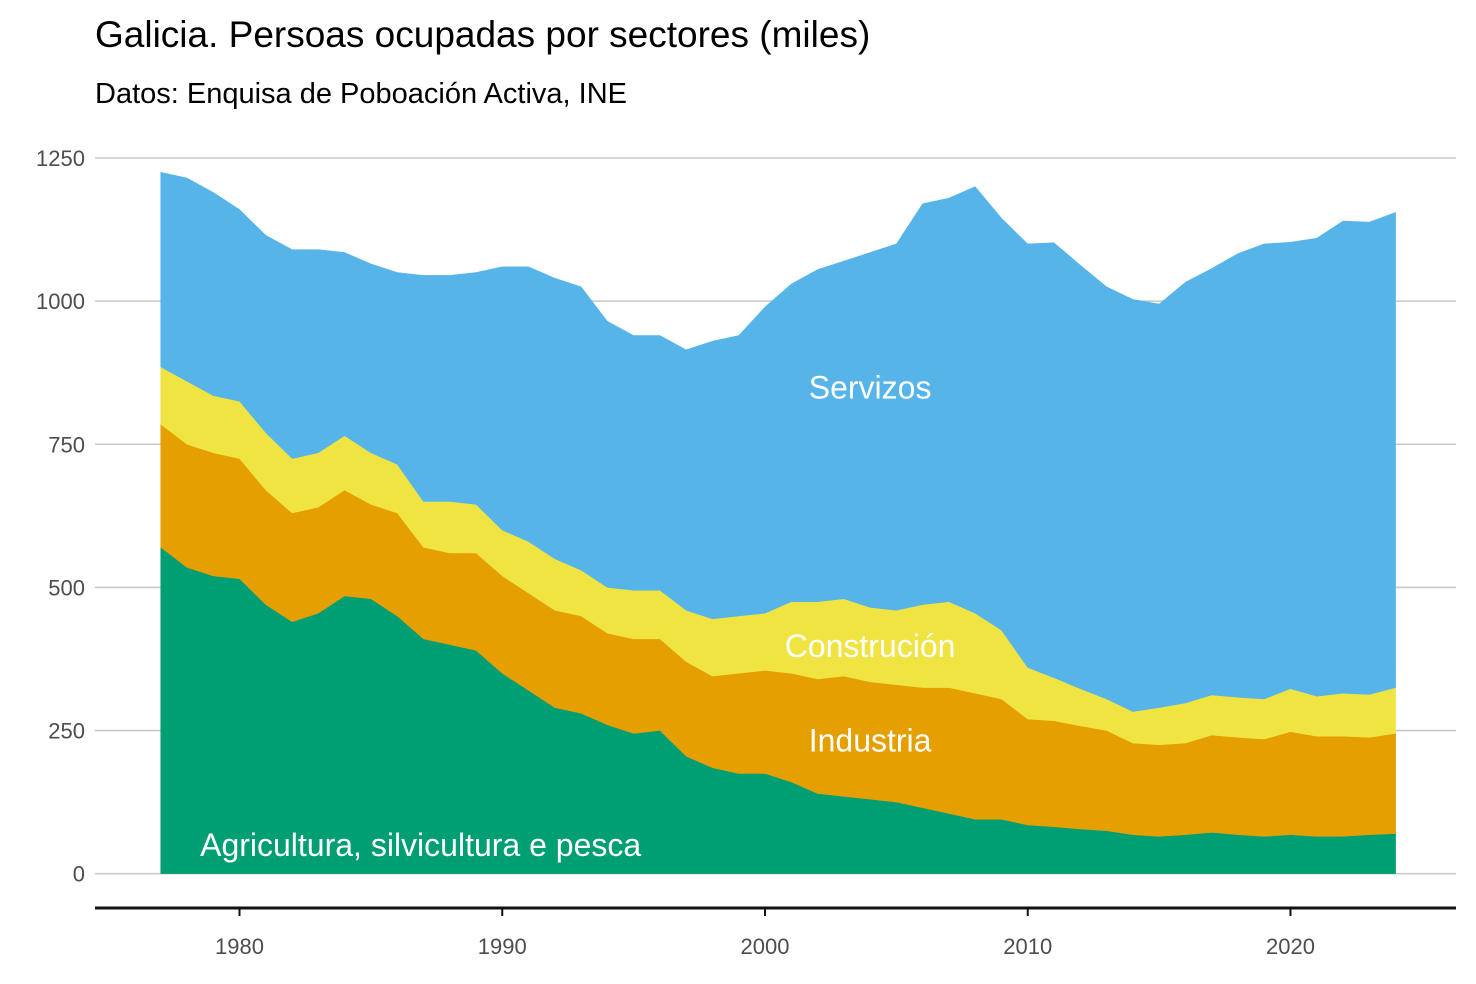 The width and height of the screenshot is (1476, 984). What do you see at coordinates (66, 444) in the screenshot?
I see `y-tick-label: 750` at bounding box center [66, 444].